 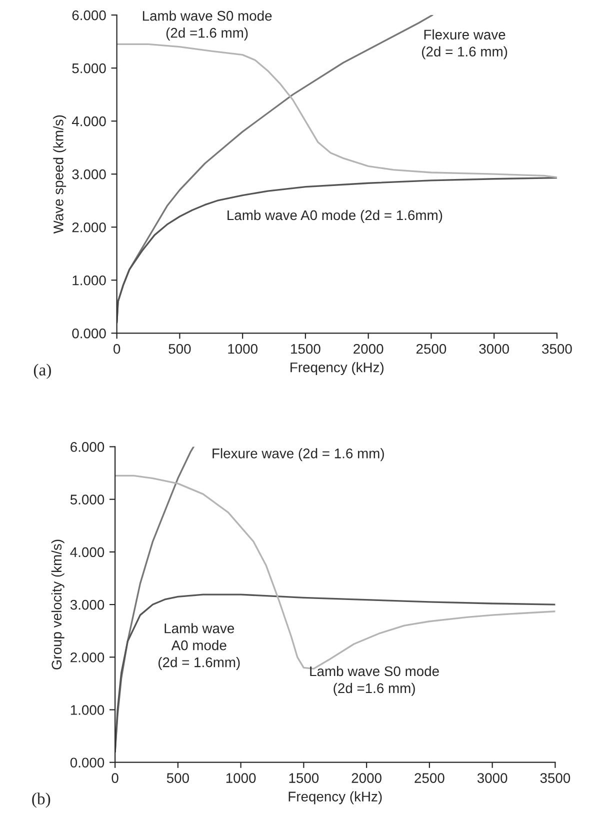 I want to click on y-axis-title: Wave speed (km/s), so click(x=59, y=174).